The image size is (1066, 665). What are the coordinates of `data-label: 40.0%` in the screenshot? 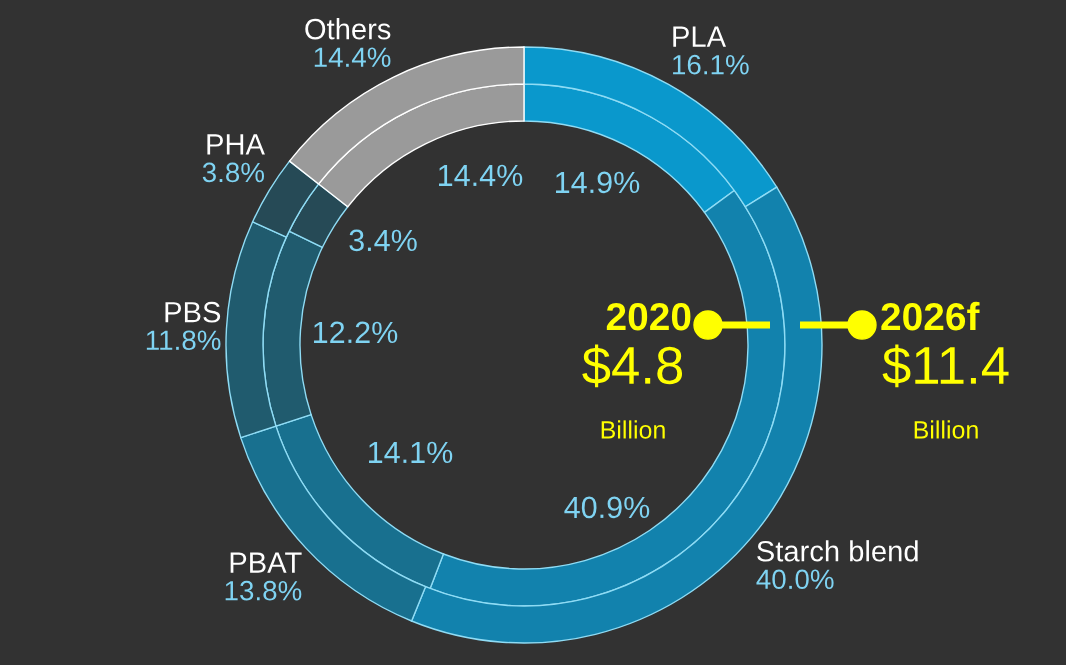 It's located at (795, 579).